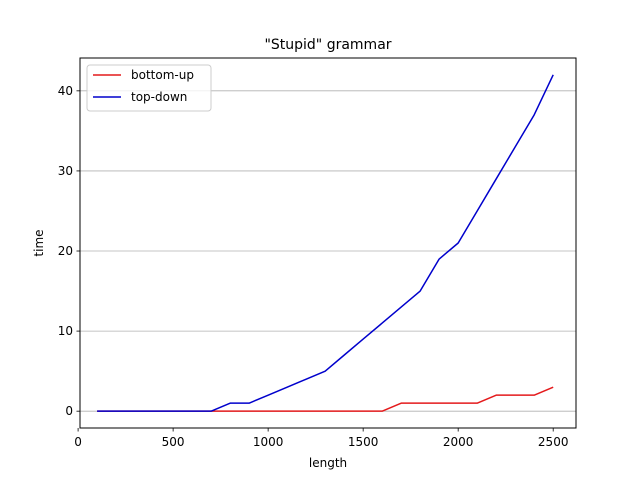 The height and width of the screenshot is (480, 640). I want to click on legend-label-top-down: top-down, so click(159, 97).